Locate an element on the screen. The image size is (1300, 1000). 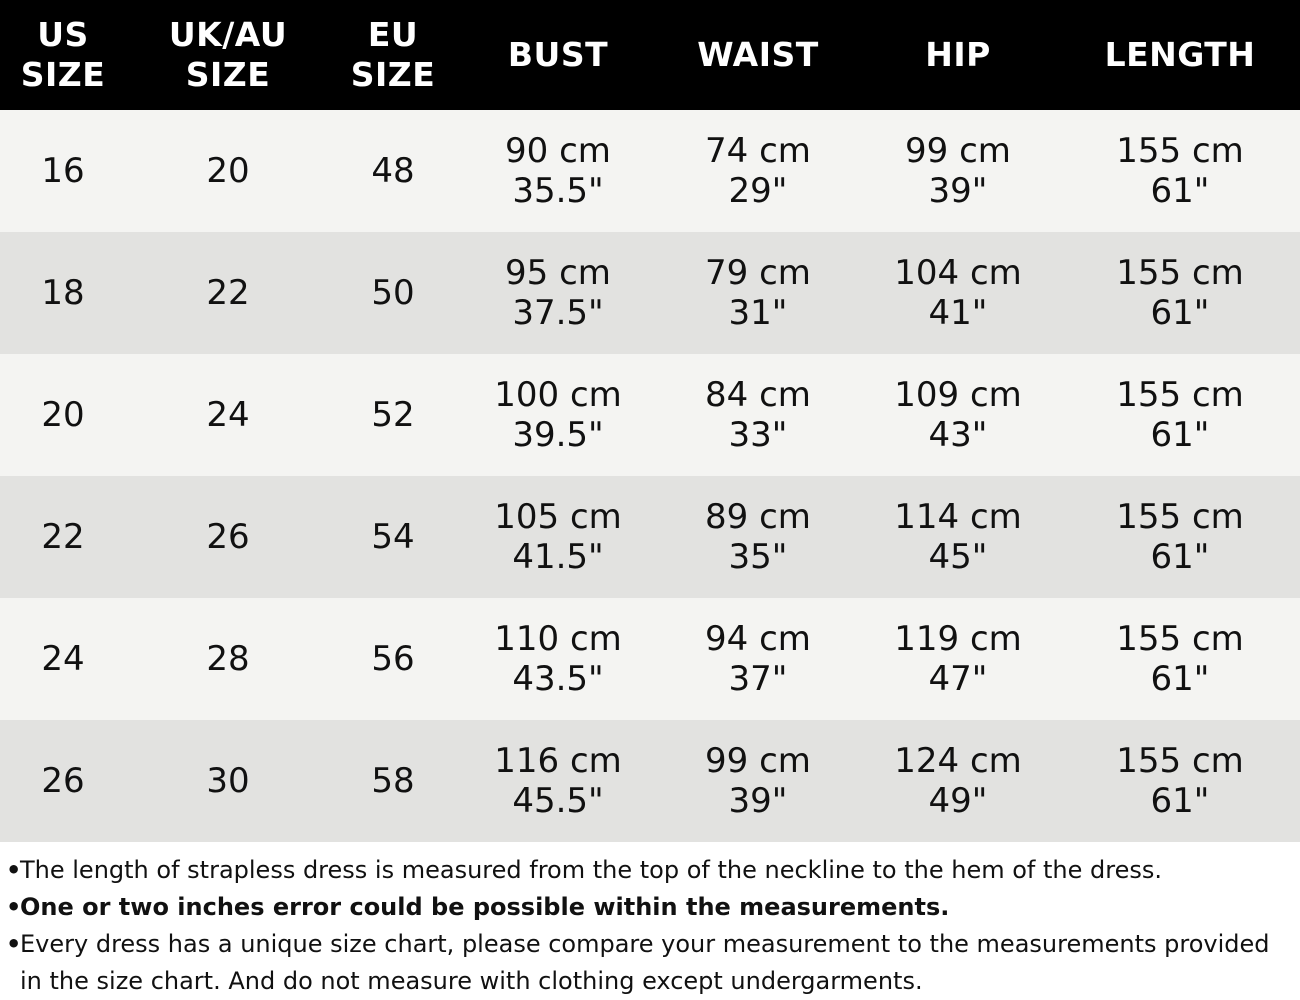
cell-bust: 105 cm 41.5" is located at coordinates (558, 537).